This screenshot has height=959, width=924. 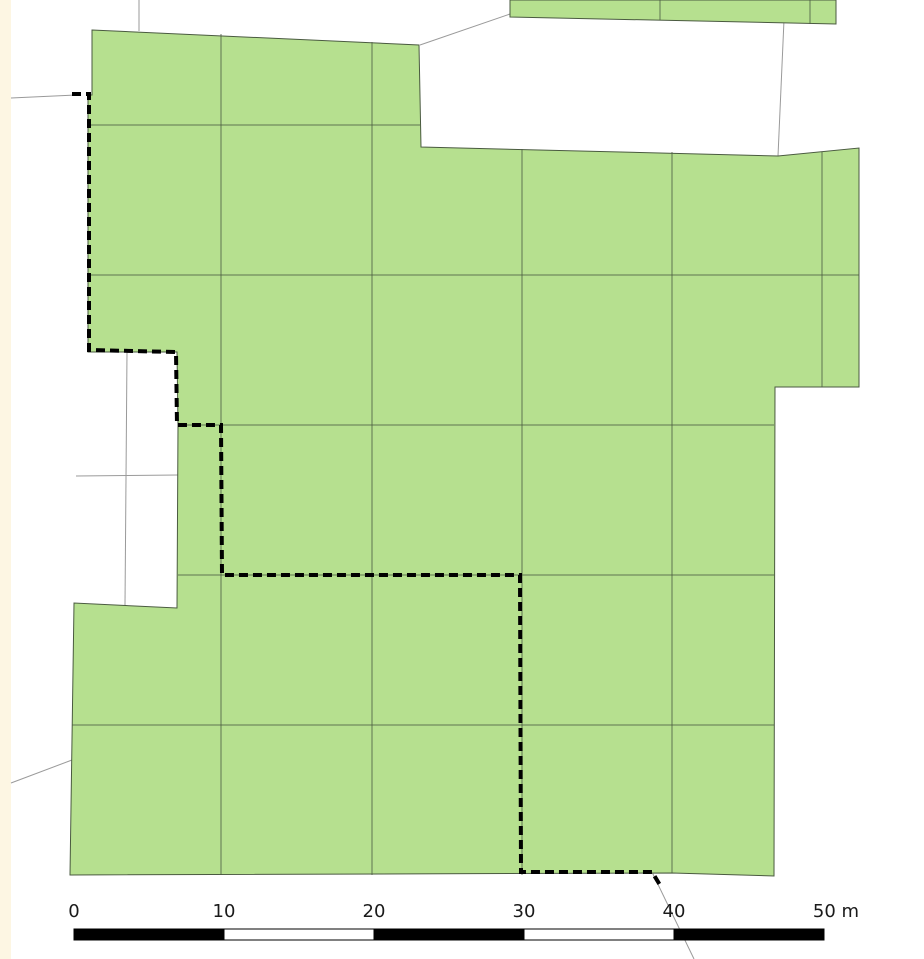 What do you see at coordinates (224, 911) in the screenshot?
I see `scale-label-10: 10` at bounding box center [224, 911].